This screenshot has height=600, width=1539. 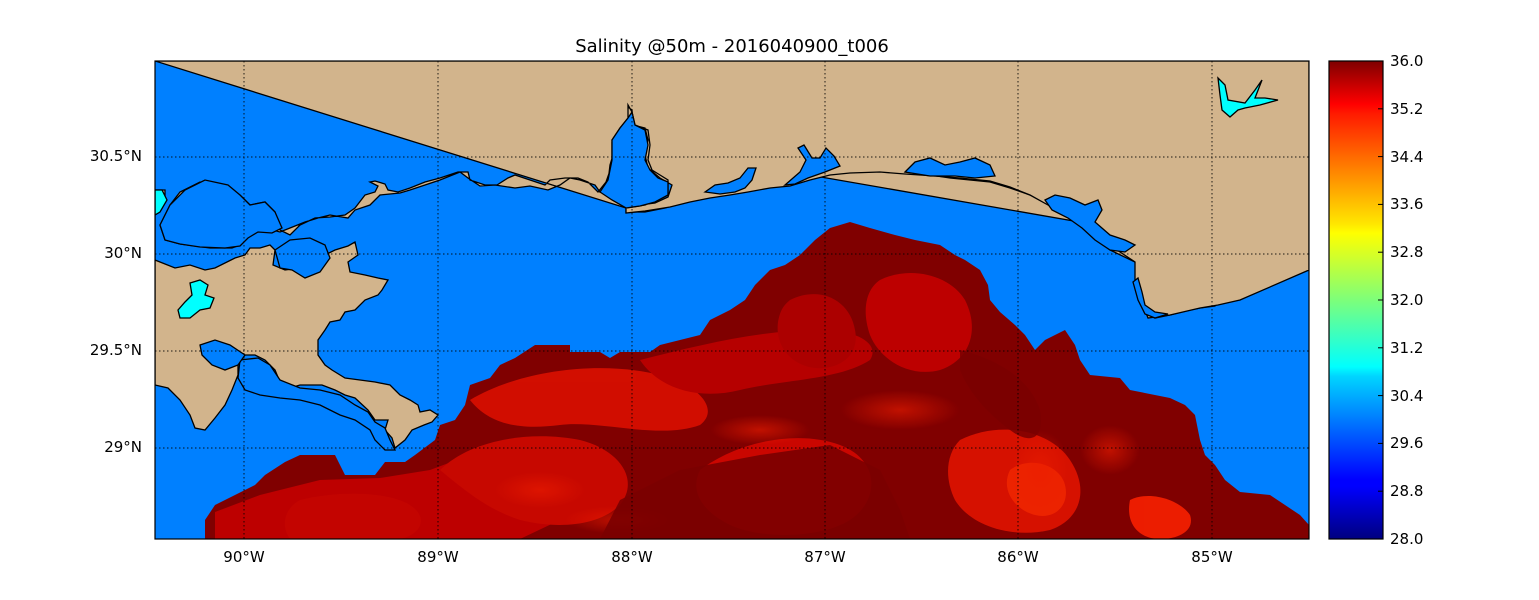 What do you see at coordinates (1212, 557) in the screenshot?
I see `lon-tick-label: 85°W` at bounding box center [1212, 557].